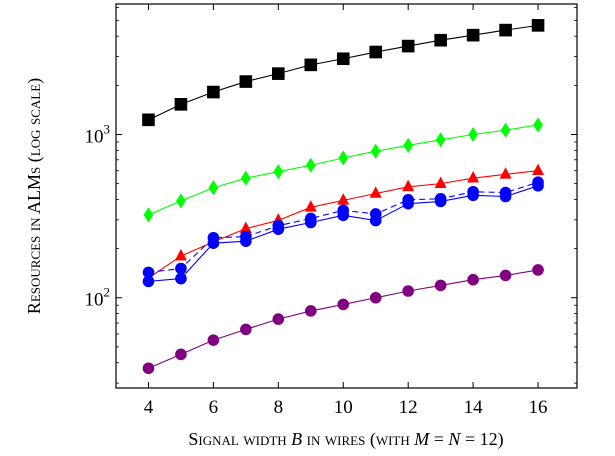  What do you see at coordinates (239, 439) in the screenshot?
I see `axis-label-part: Signal width` at bounding box center [239, 439].